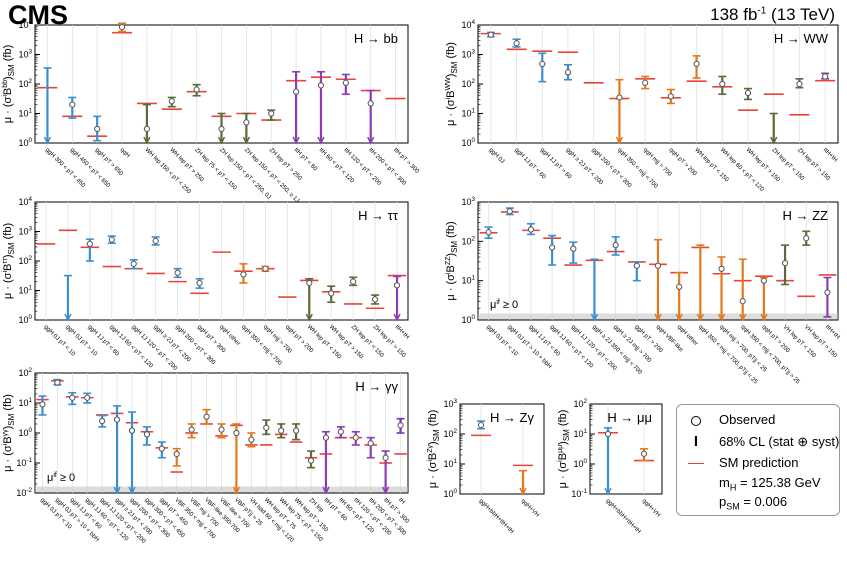  What do you see at coordinates (753, 503) in the screenshot?
I see `legend-psm: pSM = 0.006` at bounding box center [753, 503].